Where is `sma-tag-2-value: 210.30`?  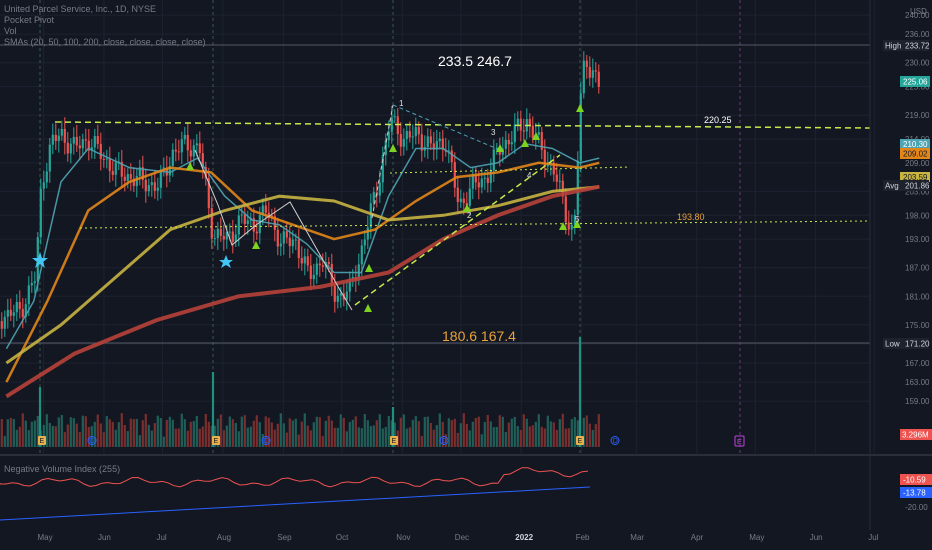 sma-tag-2-value: 210.30 is located at coordinates (915, 144).